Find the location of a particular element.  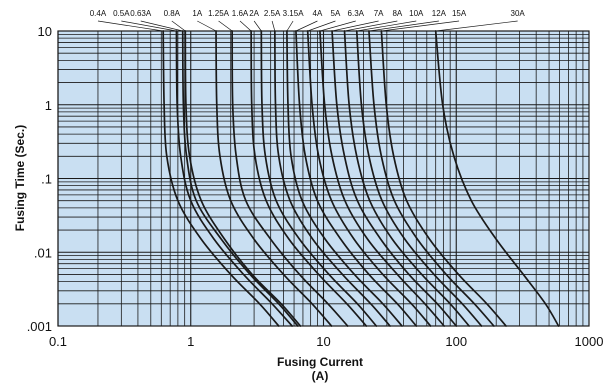

y-tick-label: .01 is located at coordinates (43, 252).